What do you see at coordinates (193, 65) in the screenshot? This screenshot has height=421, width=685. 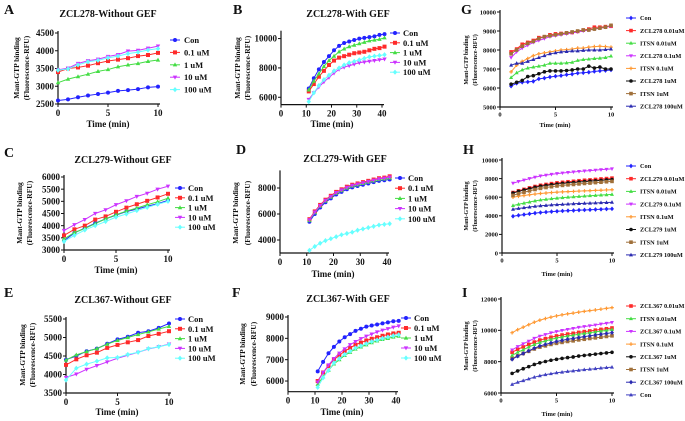 I see `legend-label: 1 uM` at bounding box center [193, 65].